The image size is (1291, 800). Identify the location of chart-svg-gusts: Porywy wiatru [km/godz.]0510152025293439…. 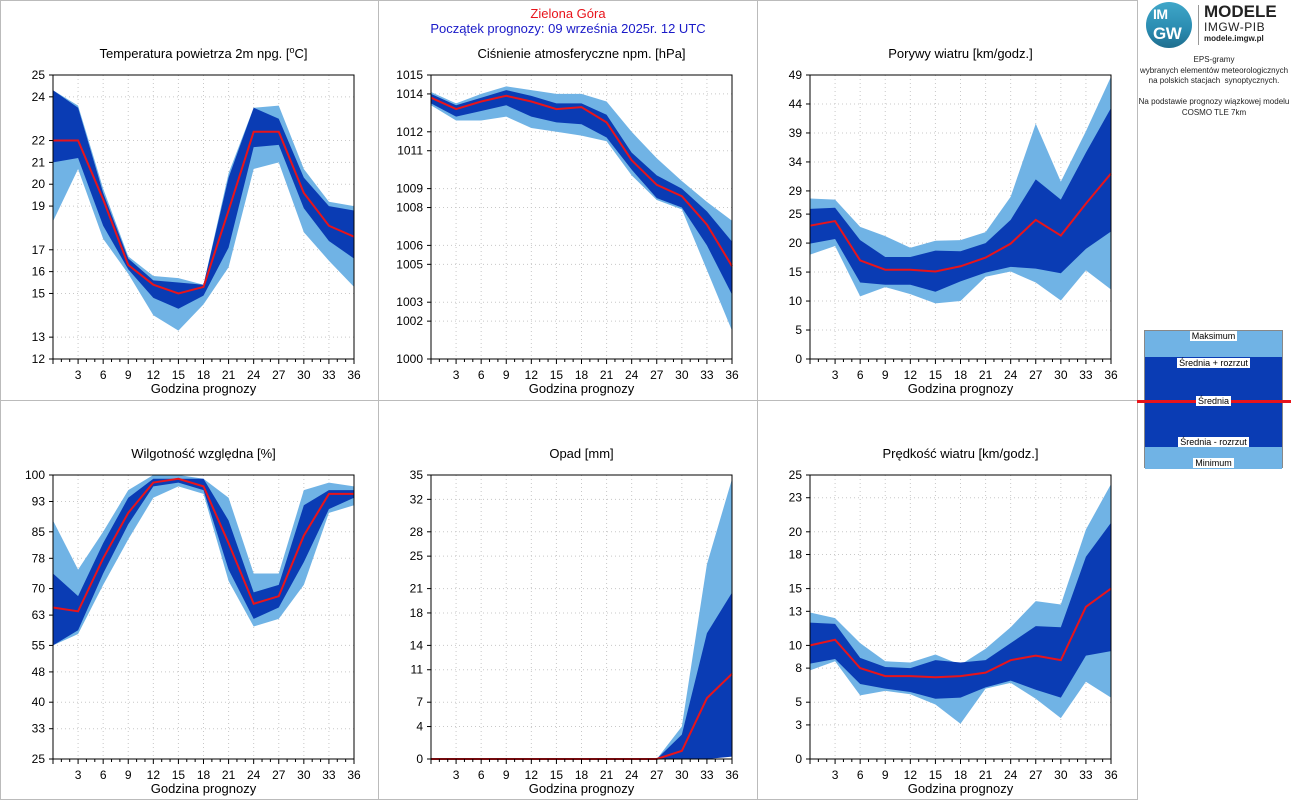
(953, 221).